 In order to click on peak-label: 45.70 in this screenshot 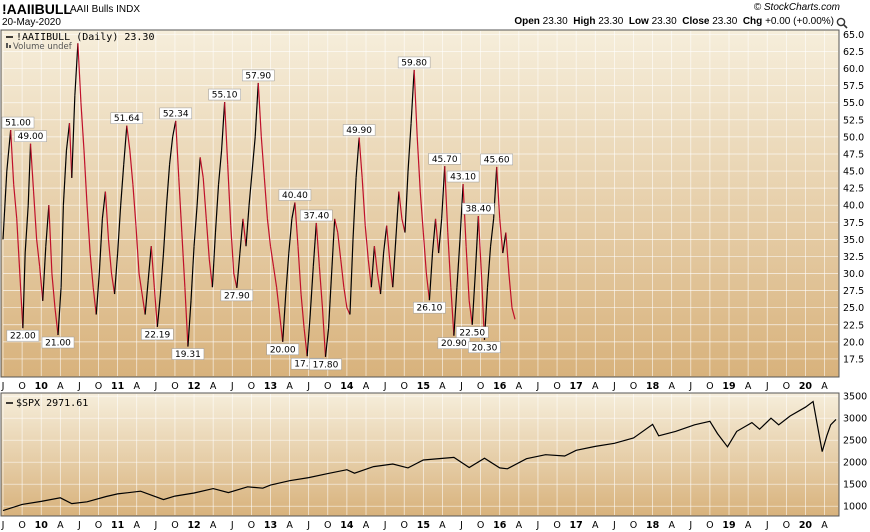, I will do `click(445, 160)`.